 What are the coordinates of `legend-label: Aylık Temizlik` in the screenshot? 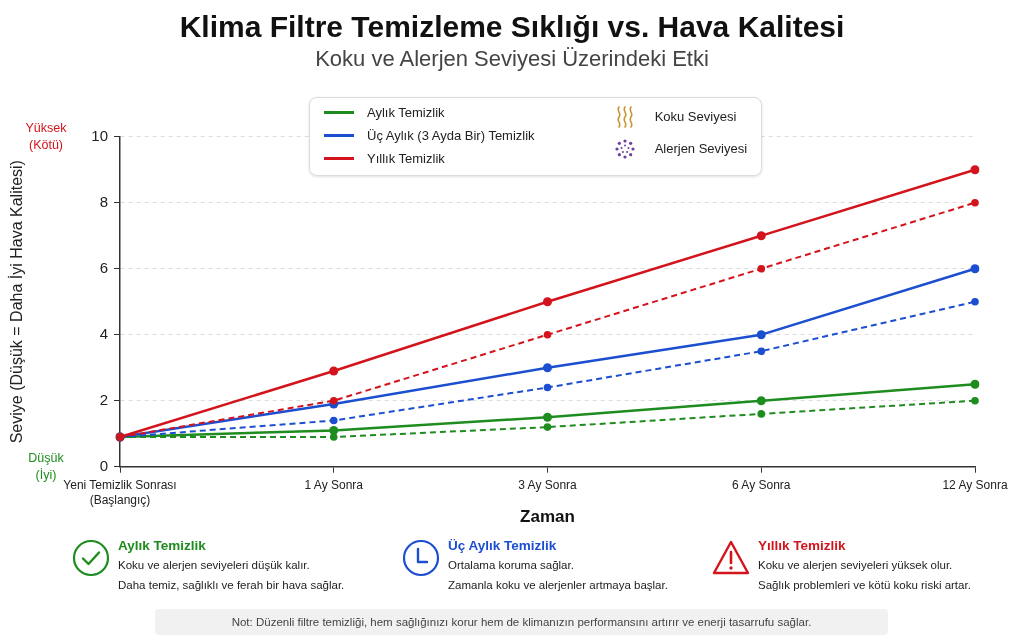 It's located at (406, 112).